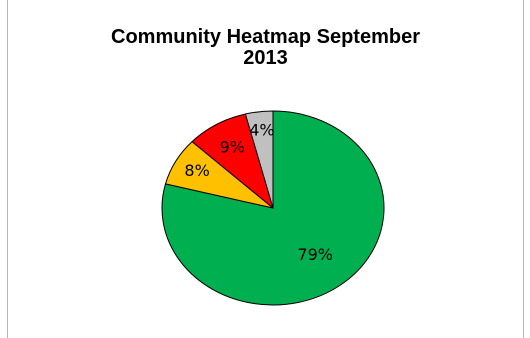 The image size is (530, 338). What do you see at coordinates (265, 58) in the screenshot?
I see `chart-title-line-2: 2013` at bounding box center [265, 58].